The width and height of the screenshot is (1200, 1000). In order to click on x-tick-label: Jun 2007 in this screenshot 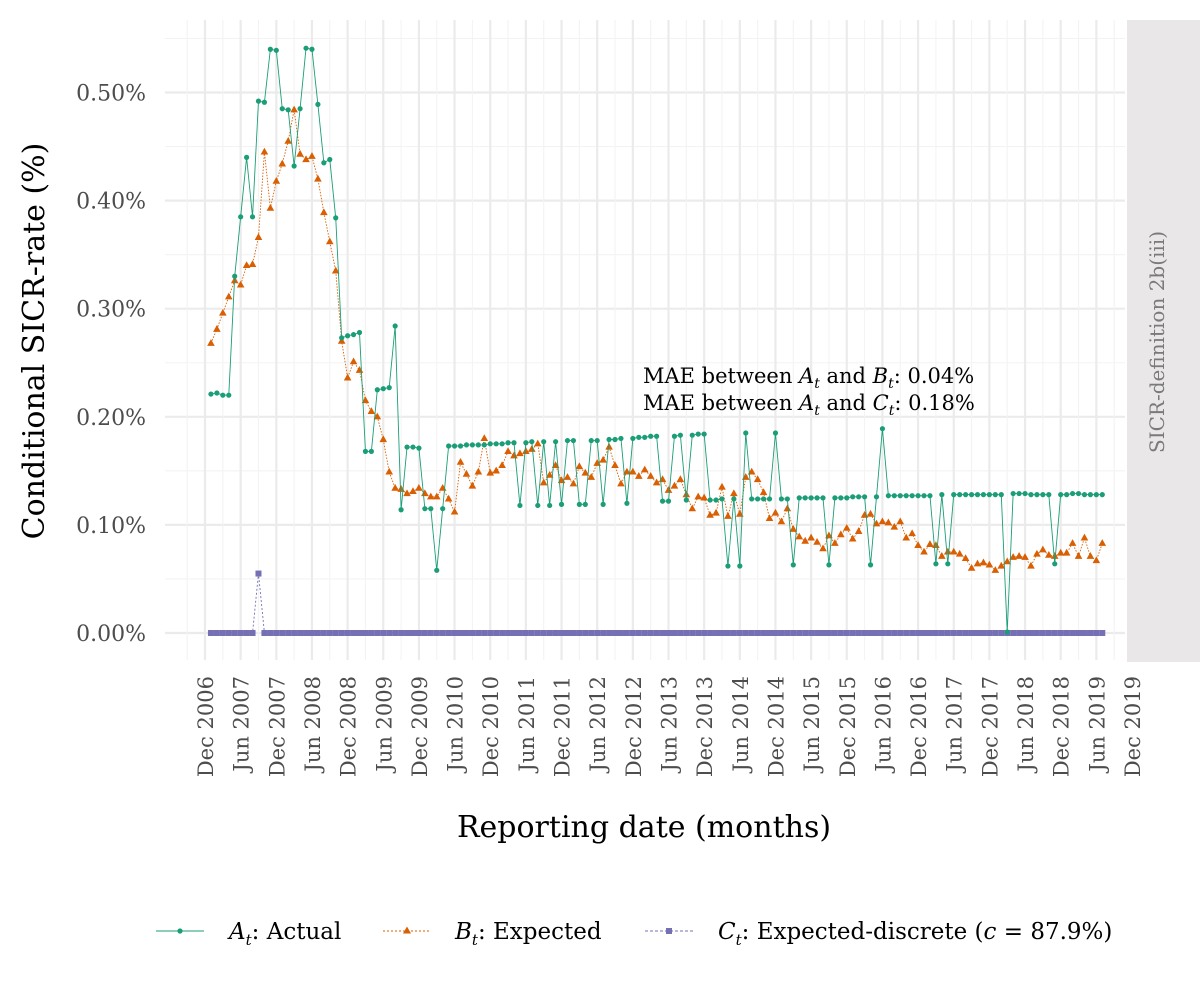, I will do `click(242, 725)`.